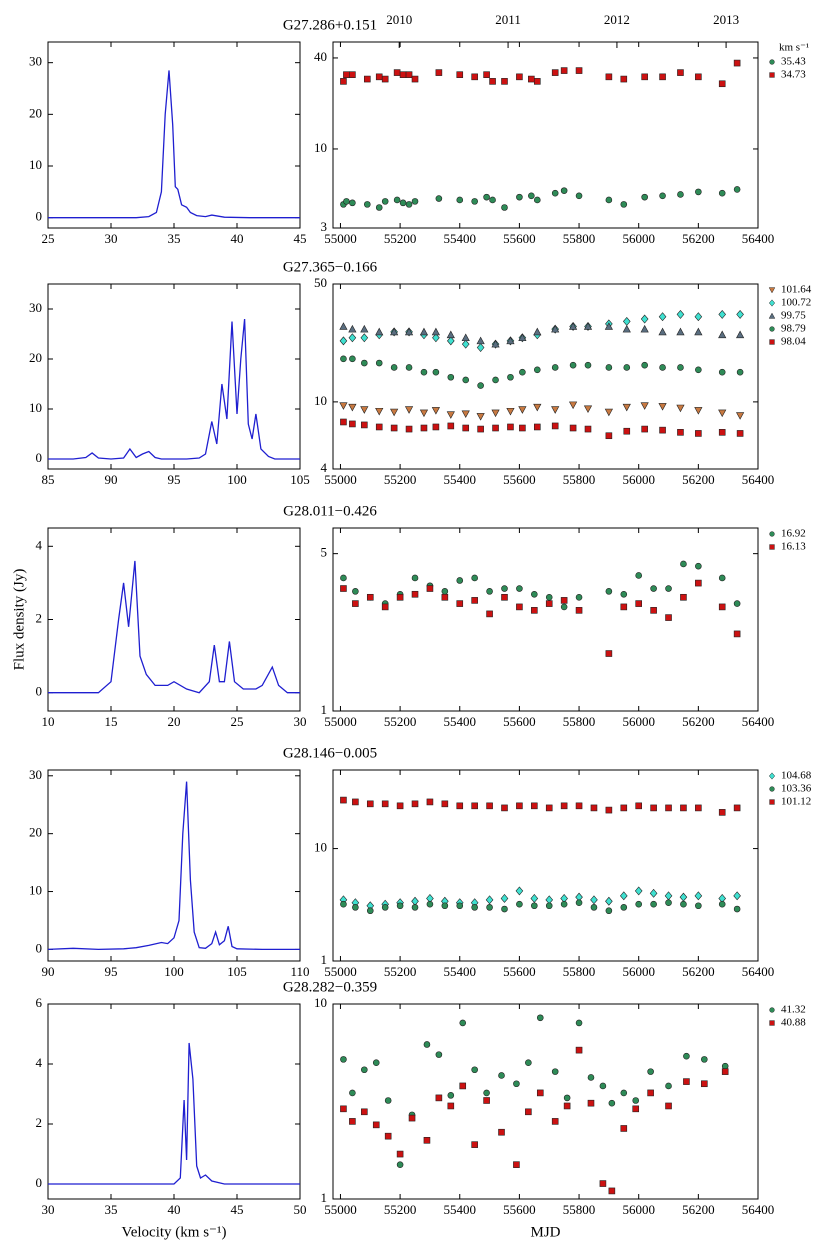 This screenshot has width=830, height=1246. I want to click on legend-label: 16.13, so click(793, 547).